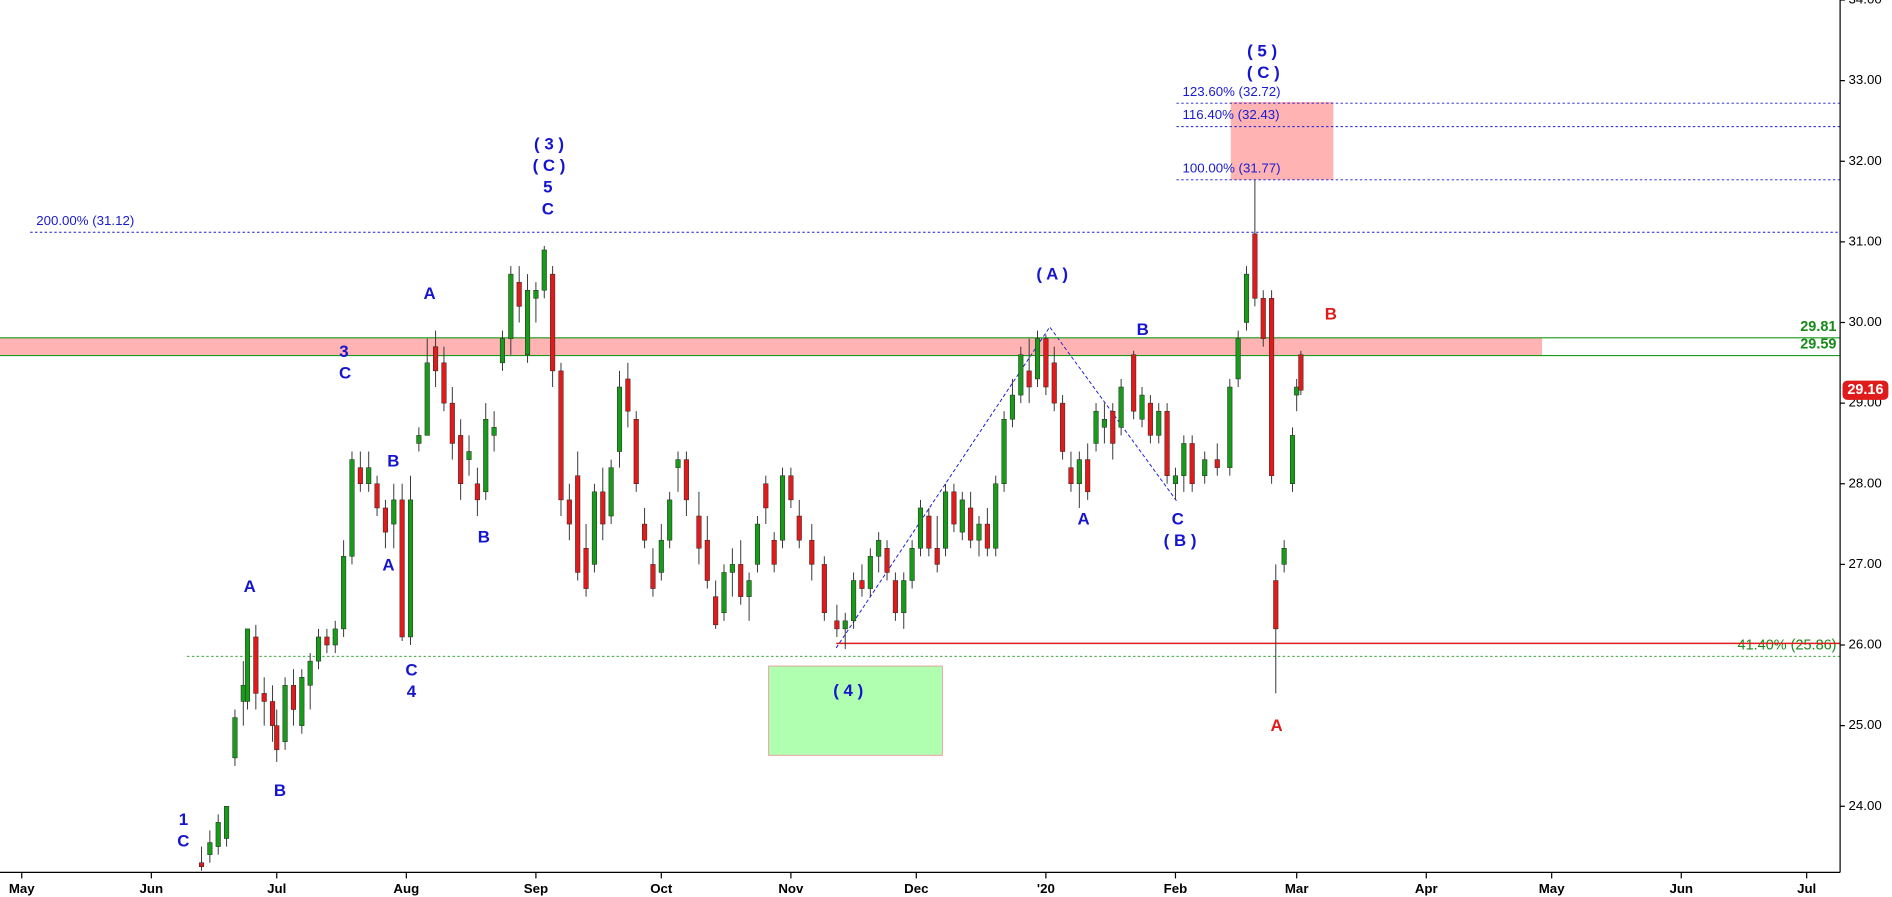 This screenshot has width=1892, height=897. Describe the element at coordinates (1331, 313) in the screenshot. I see `wave-label: B` at that location.